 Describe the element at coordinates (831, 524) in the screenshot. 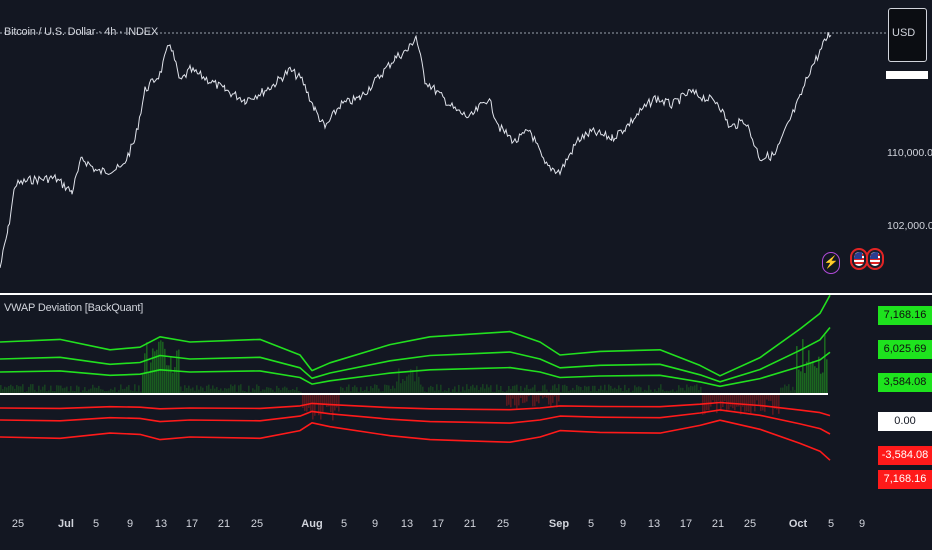

I see `time-axis-label: 5` at that location.